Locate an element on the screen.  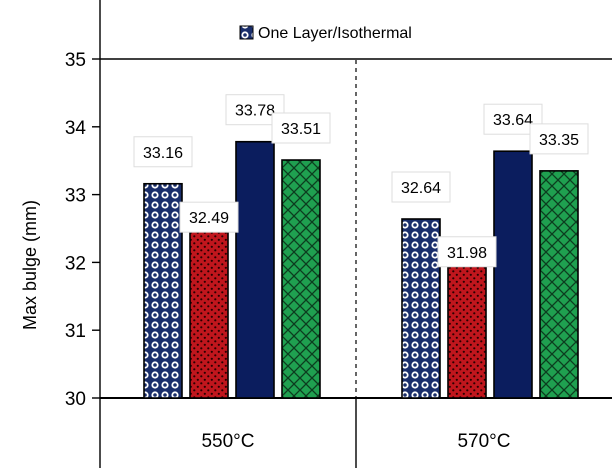
y-tick-label: 30 is located at coordinates (75, 399).